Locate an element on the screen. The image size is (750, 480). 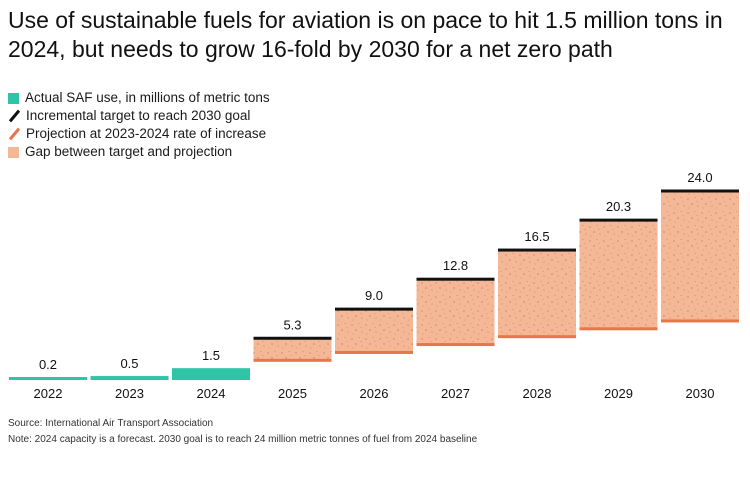
projection-line-2025 is located at coordinates (292, 360).